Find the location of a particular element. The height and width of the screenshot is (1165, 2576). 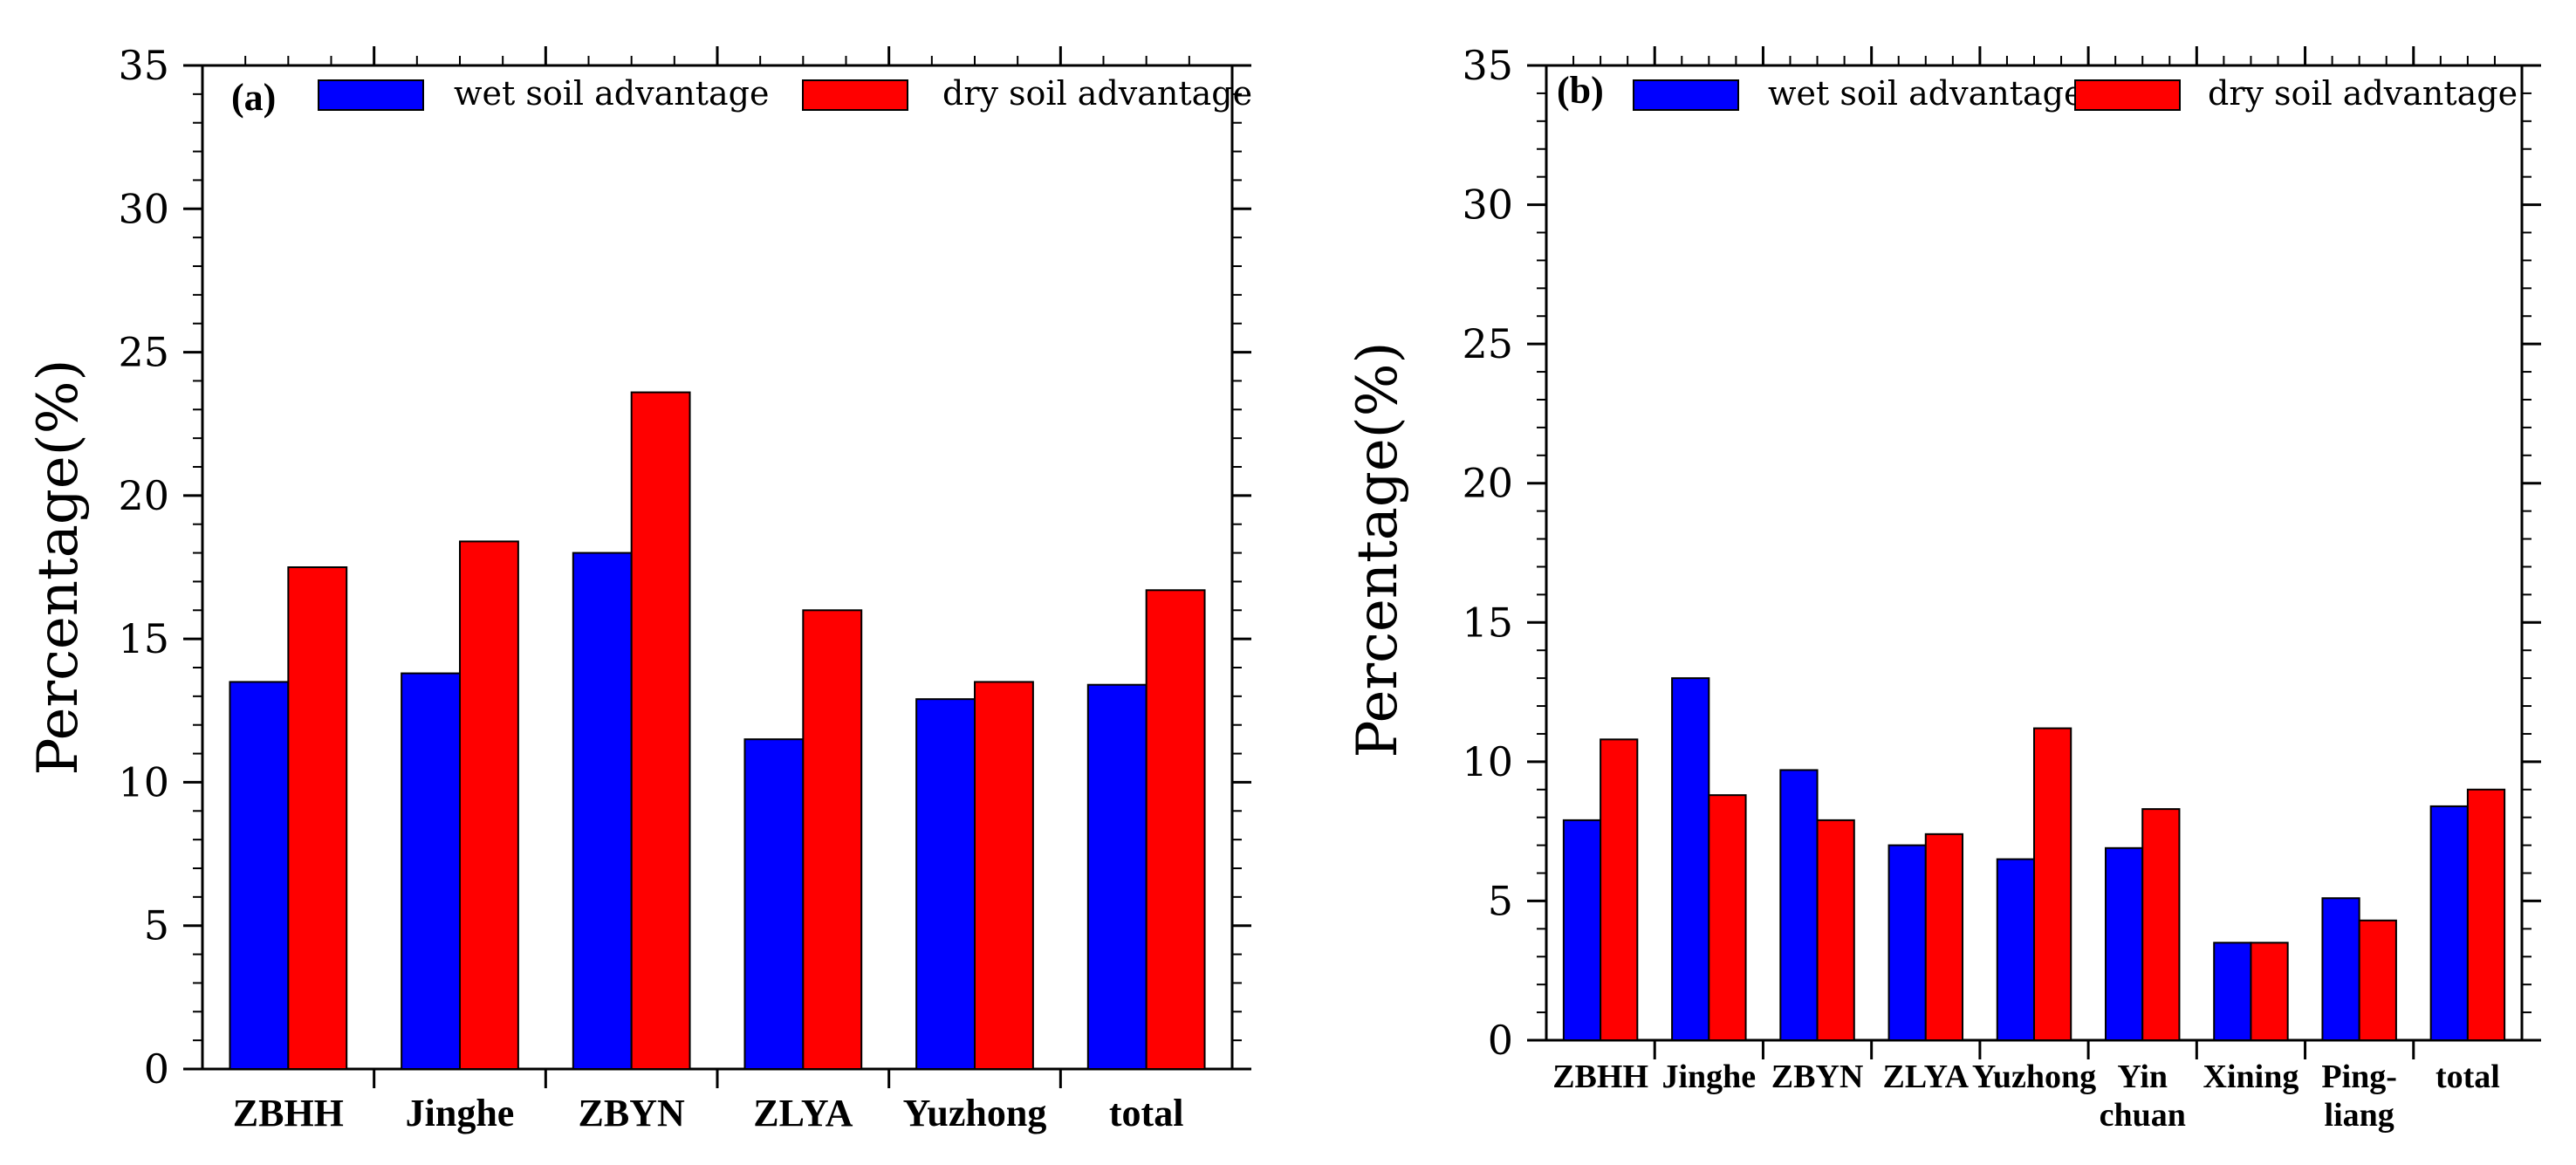

panel-label: (a) is located at coordinates (254, 97).